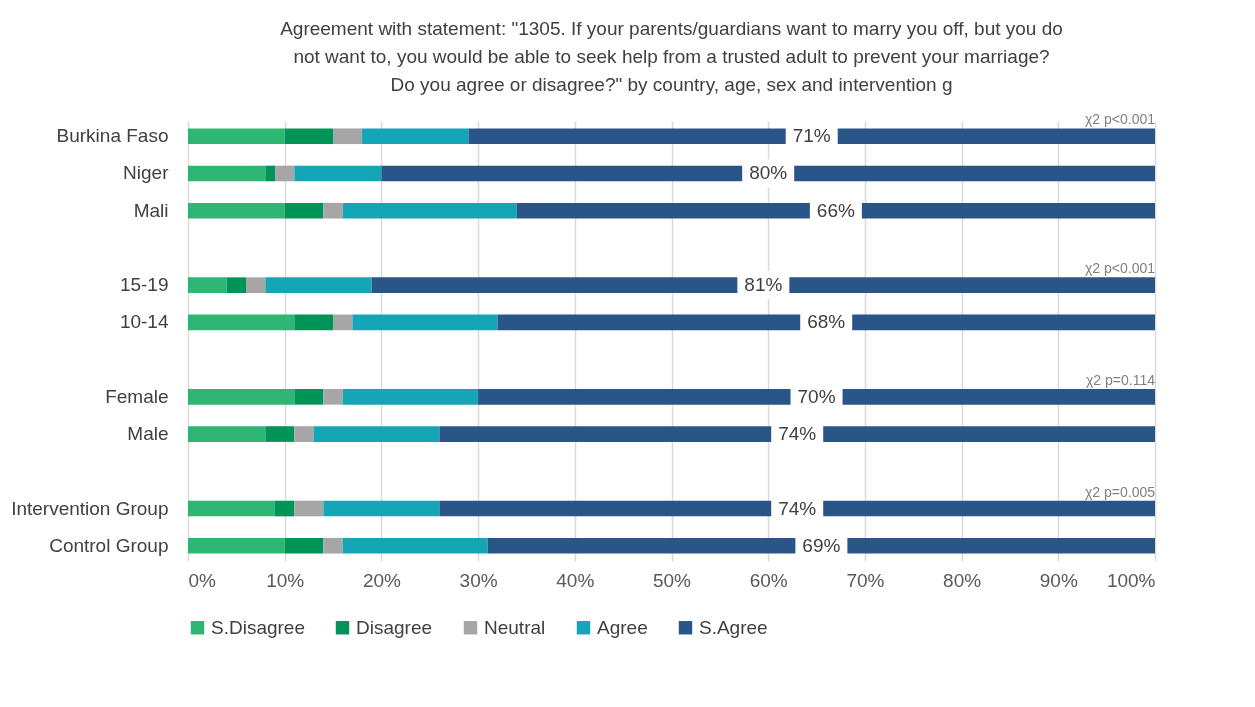 The image size is (1255, 707). What do you see at coordinates (826, 322) in the screenshot?
I see `data-label: 68%` at bounding box center [826, 322].